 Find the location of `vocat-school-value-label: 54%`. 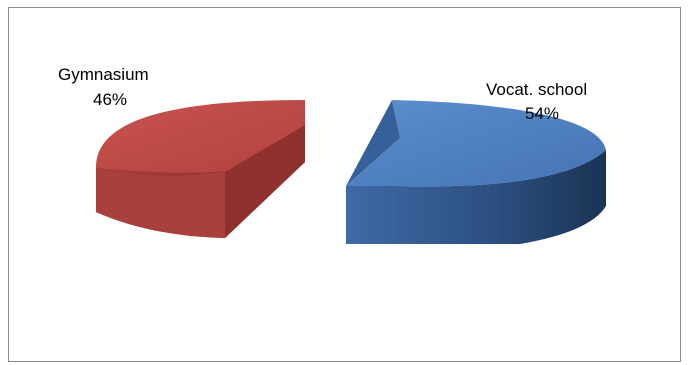

vocat-school-value-label: 54% is located at coordinates (542, 113).